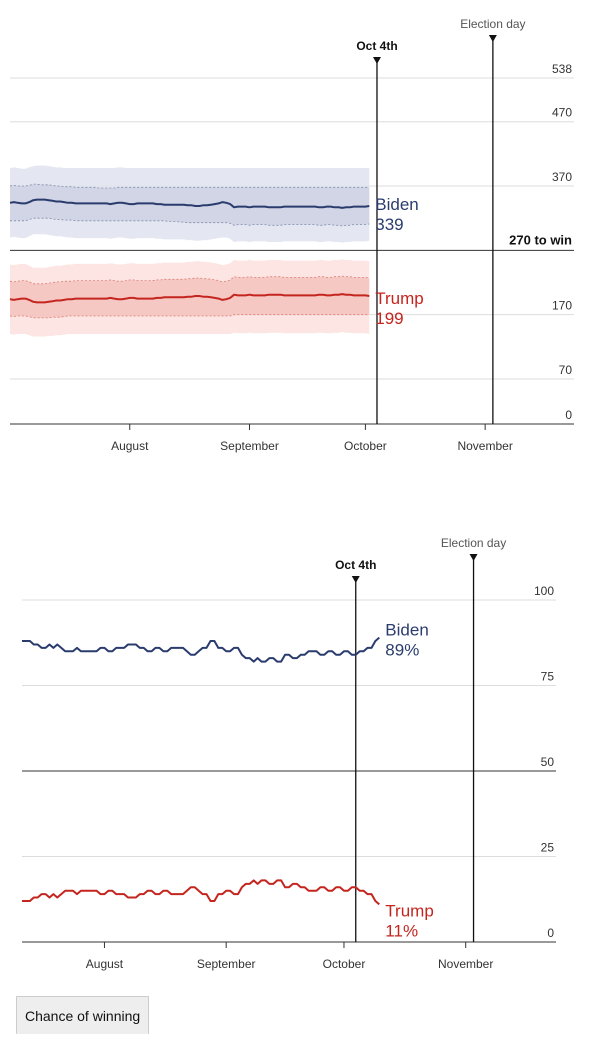 The height and width of the screenshot is (1039, 598). What do you see at coordinates (389, 318) in the screenshot?
I see `trump-value-label: 199` at bounding box center [389, 318].